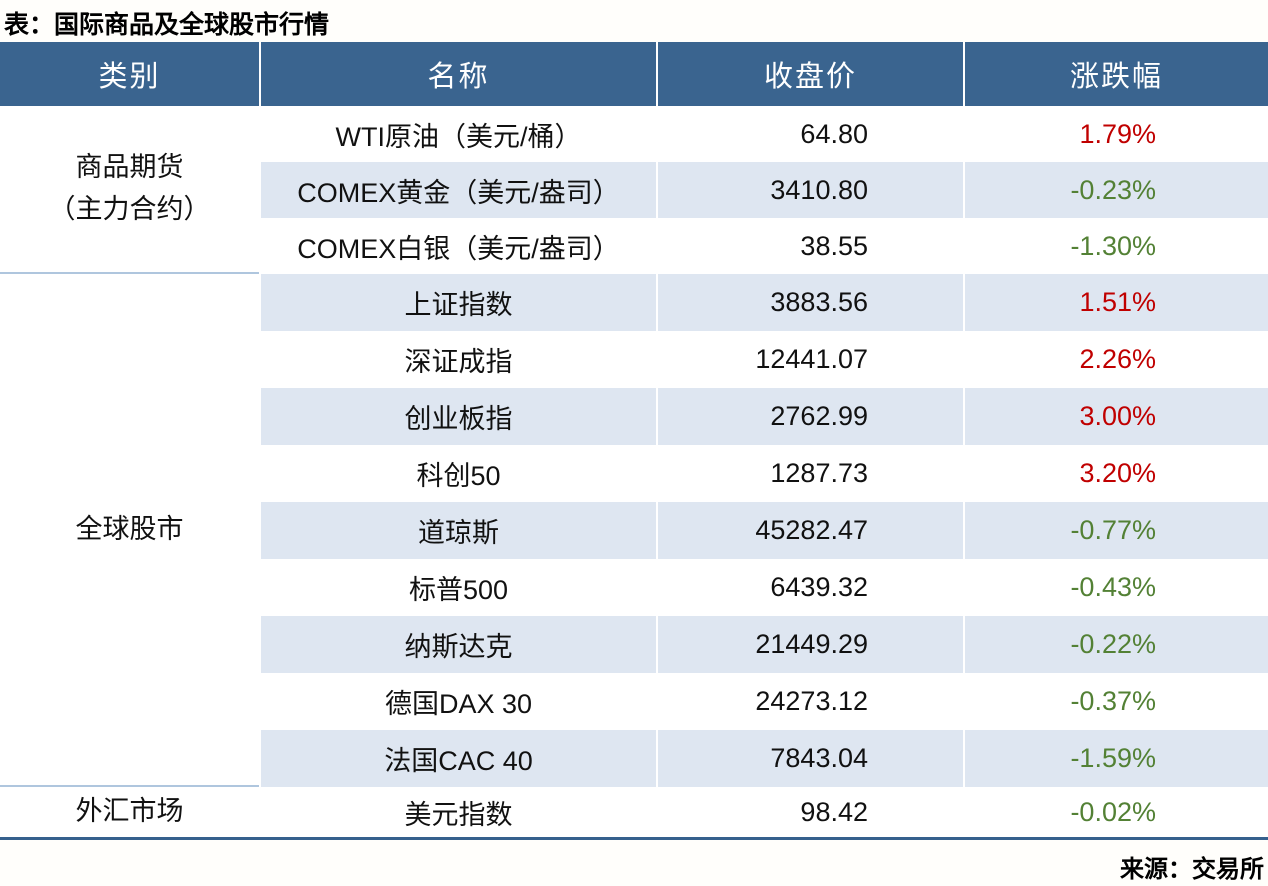  I want to click on col-header-name: 名称, so click(457, 74).